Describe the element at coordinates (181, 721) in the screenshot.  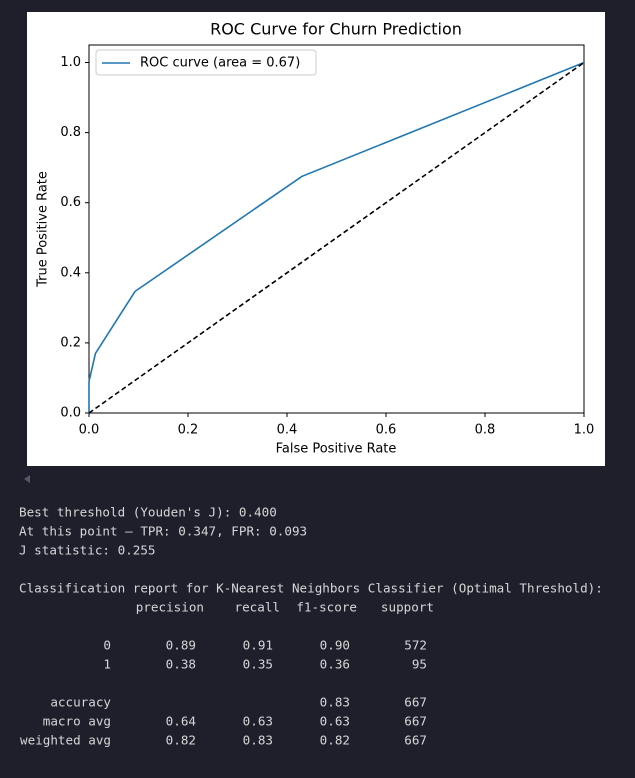
I see `report-cell: 0.64` at that location.